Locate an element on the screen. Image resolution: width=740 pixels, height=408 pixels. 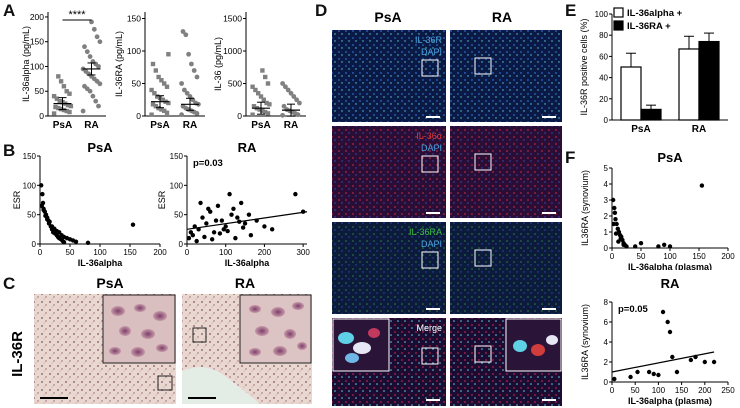
y-tick-label: 4 is located at coordinates (606, 342).